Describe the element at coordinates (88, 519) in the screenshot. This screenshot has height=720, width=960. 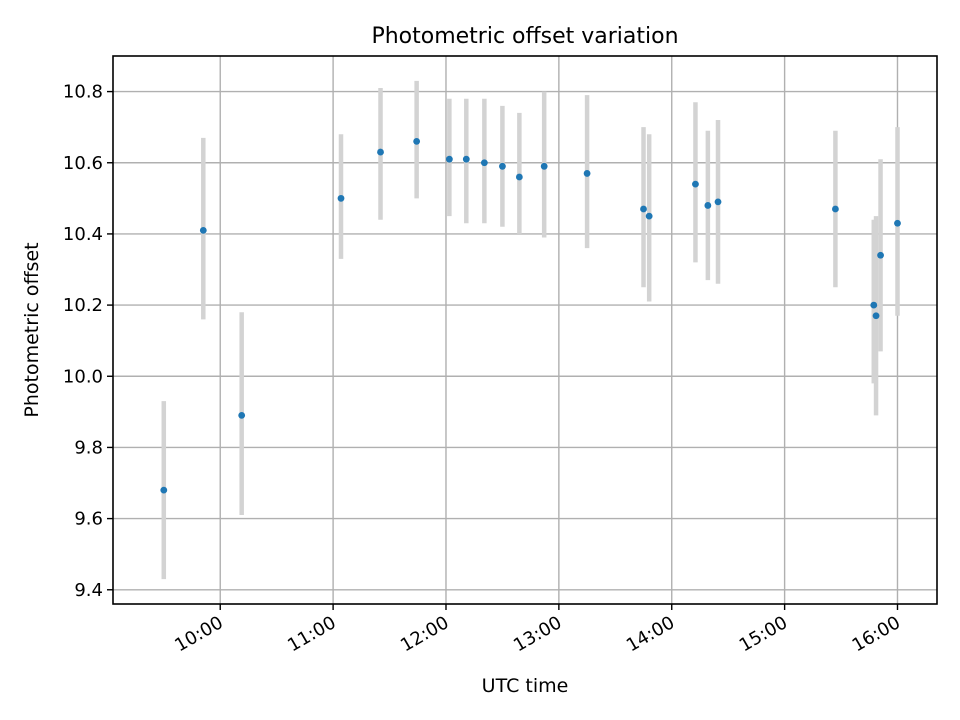
I see `y-tick-label: 9.6` at that location.